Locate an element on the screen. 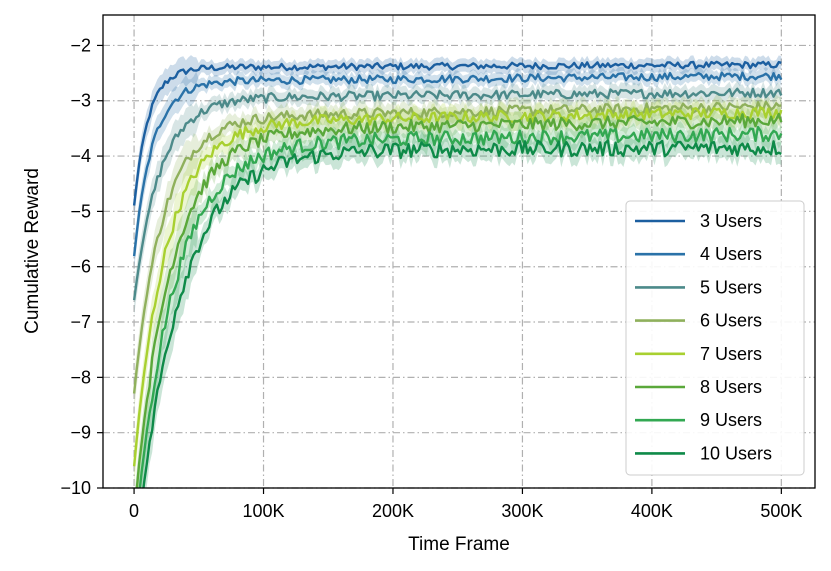 This screenshot has width=831, height=571. y-tick-label: −9 is located at coordinates (80, 433).